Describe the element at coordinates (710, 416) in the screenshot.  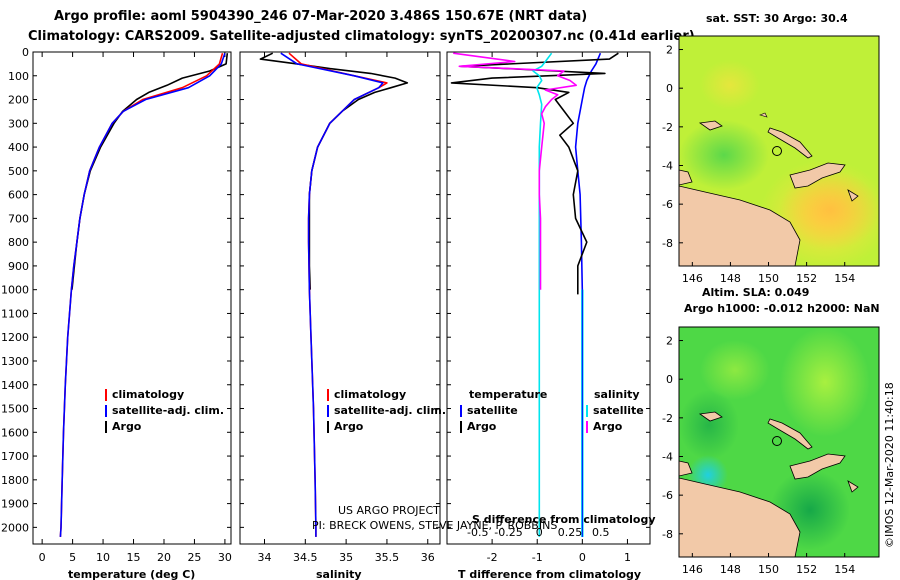
I see `manus-land` at that location.